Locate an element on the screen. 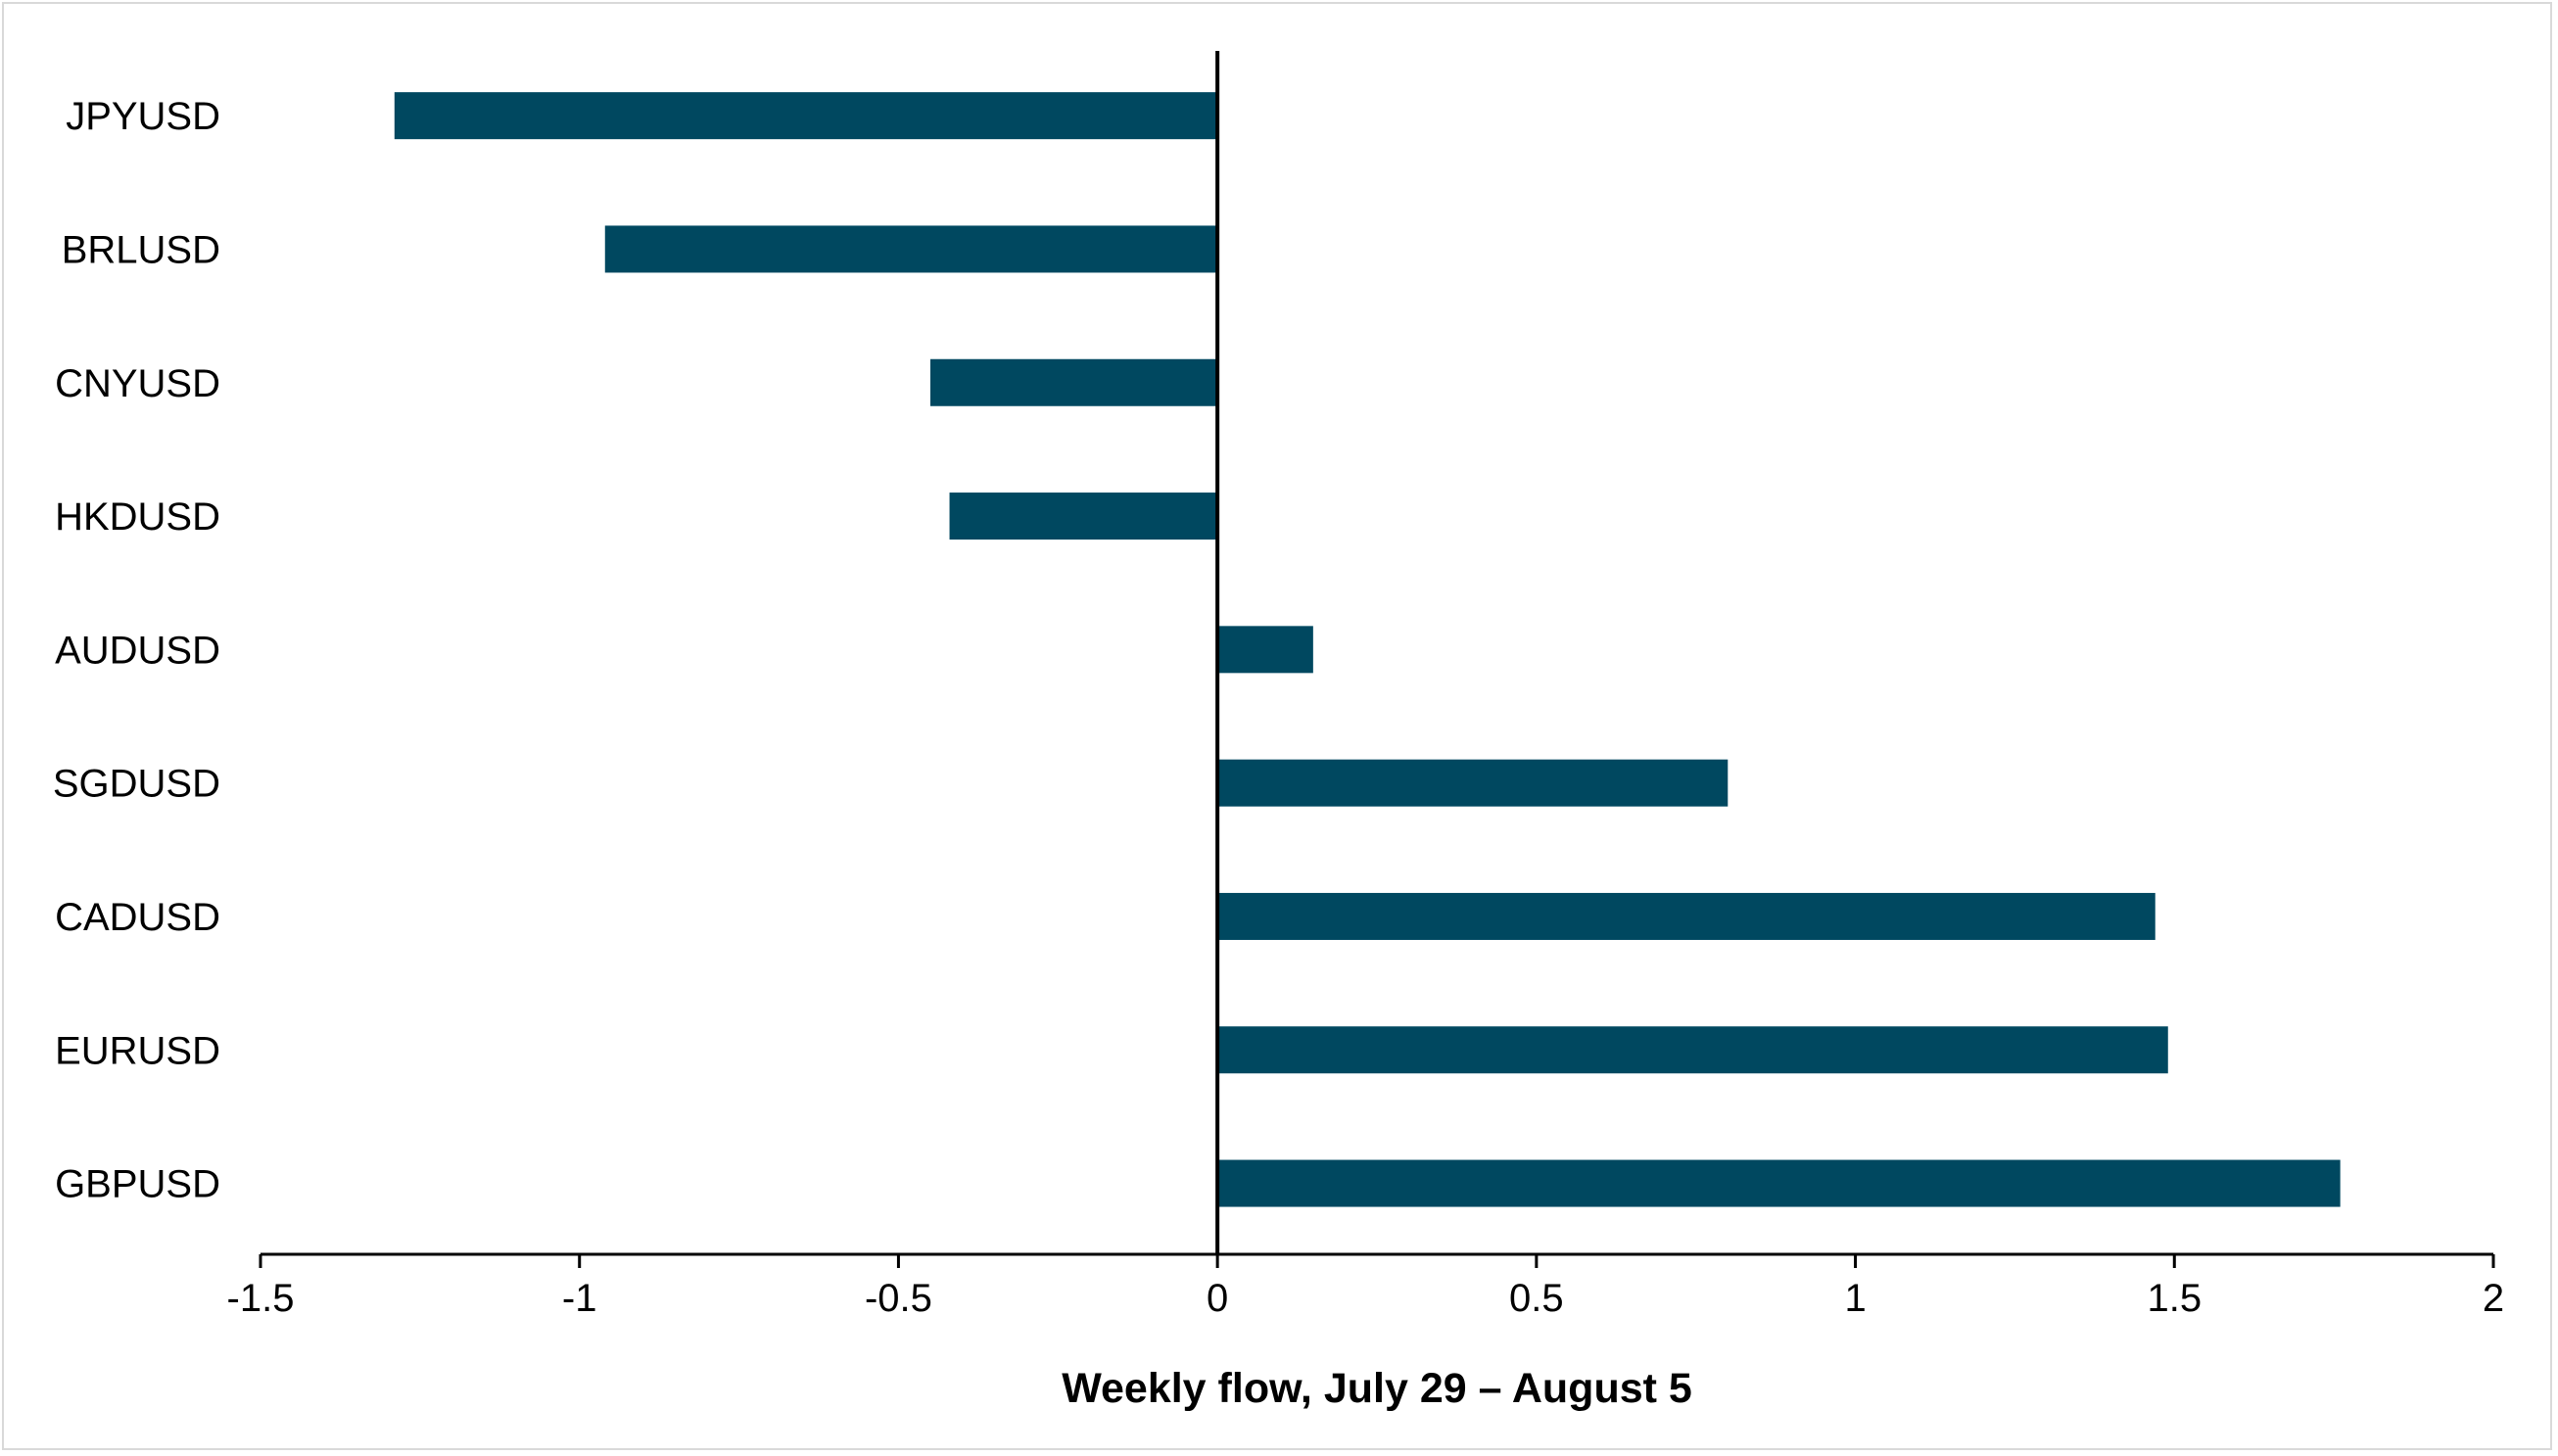 Image resolution: width=2558 pixels, height=1456 pixels. x-axis-title: Weekly flow, July 29 – August 5 is located at coordinates (1377, 1388).